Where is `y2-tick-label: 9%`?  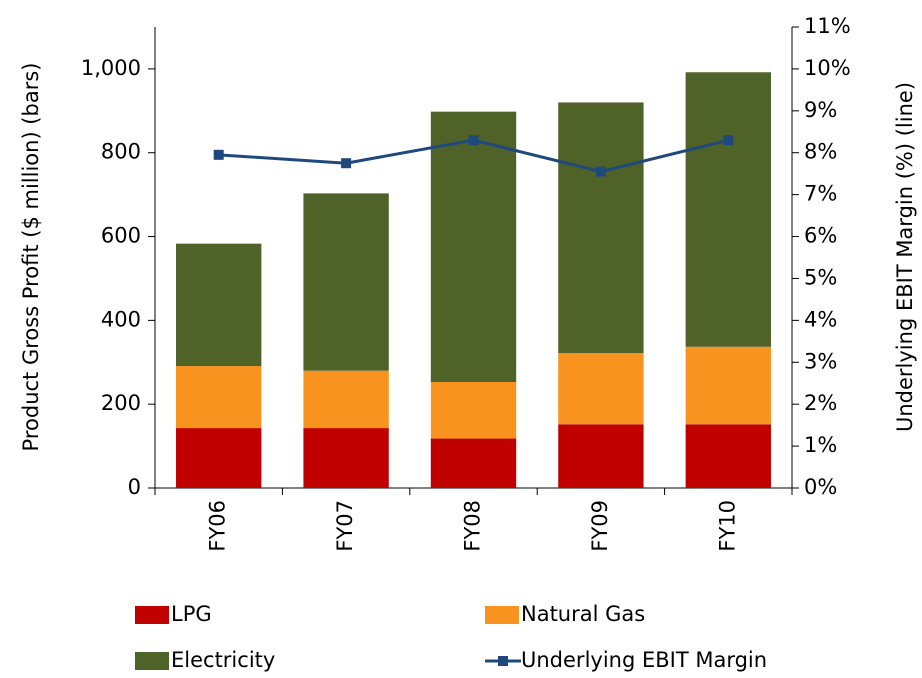 y2-tick-label: 9% is located at coordinates (820, 110).